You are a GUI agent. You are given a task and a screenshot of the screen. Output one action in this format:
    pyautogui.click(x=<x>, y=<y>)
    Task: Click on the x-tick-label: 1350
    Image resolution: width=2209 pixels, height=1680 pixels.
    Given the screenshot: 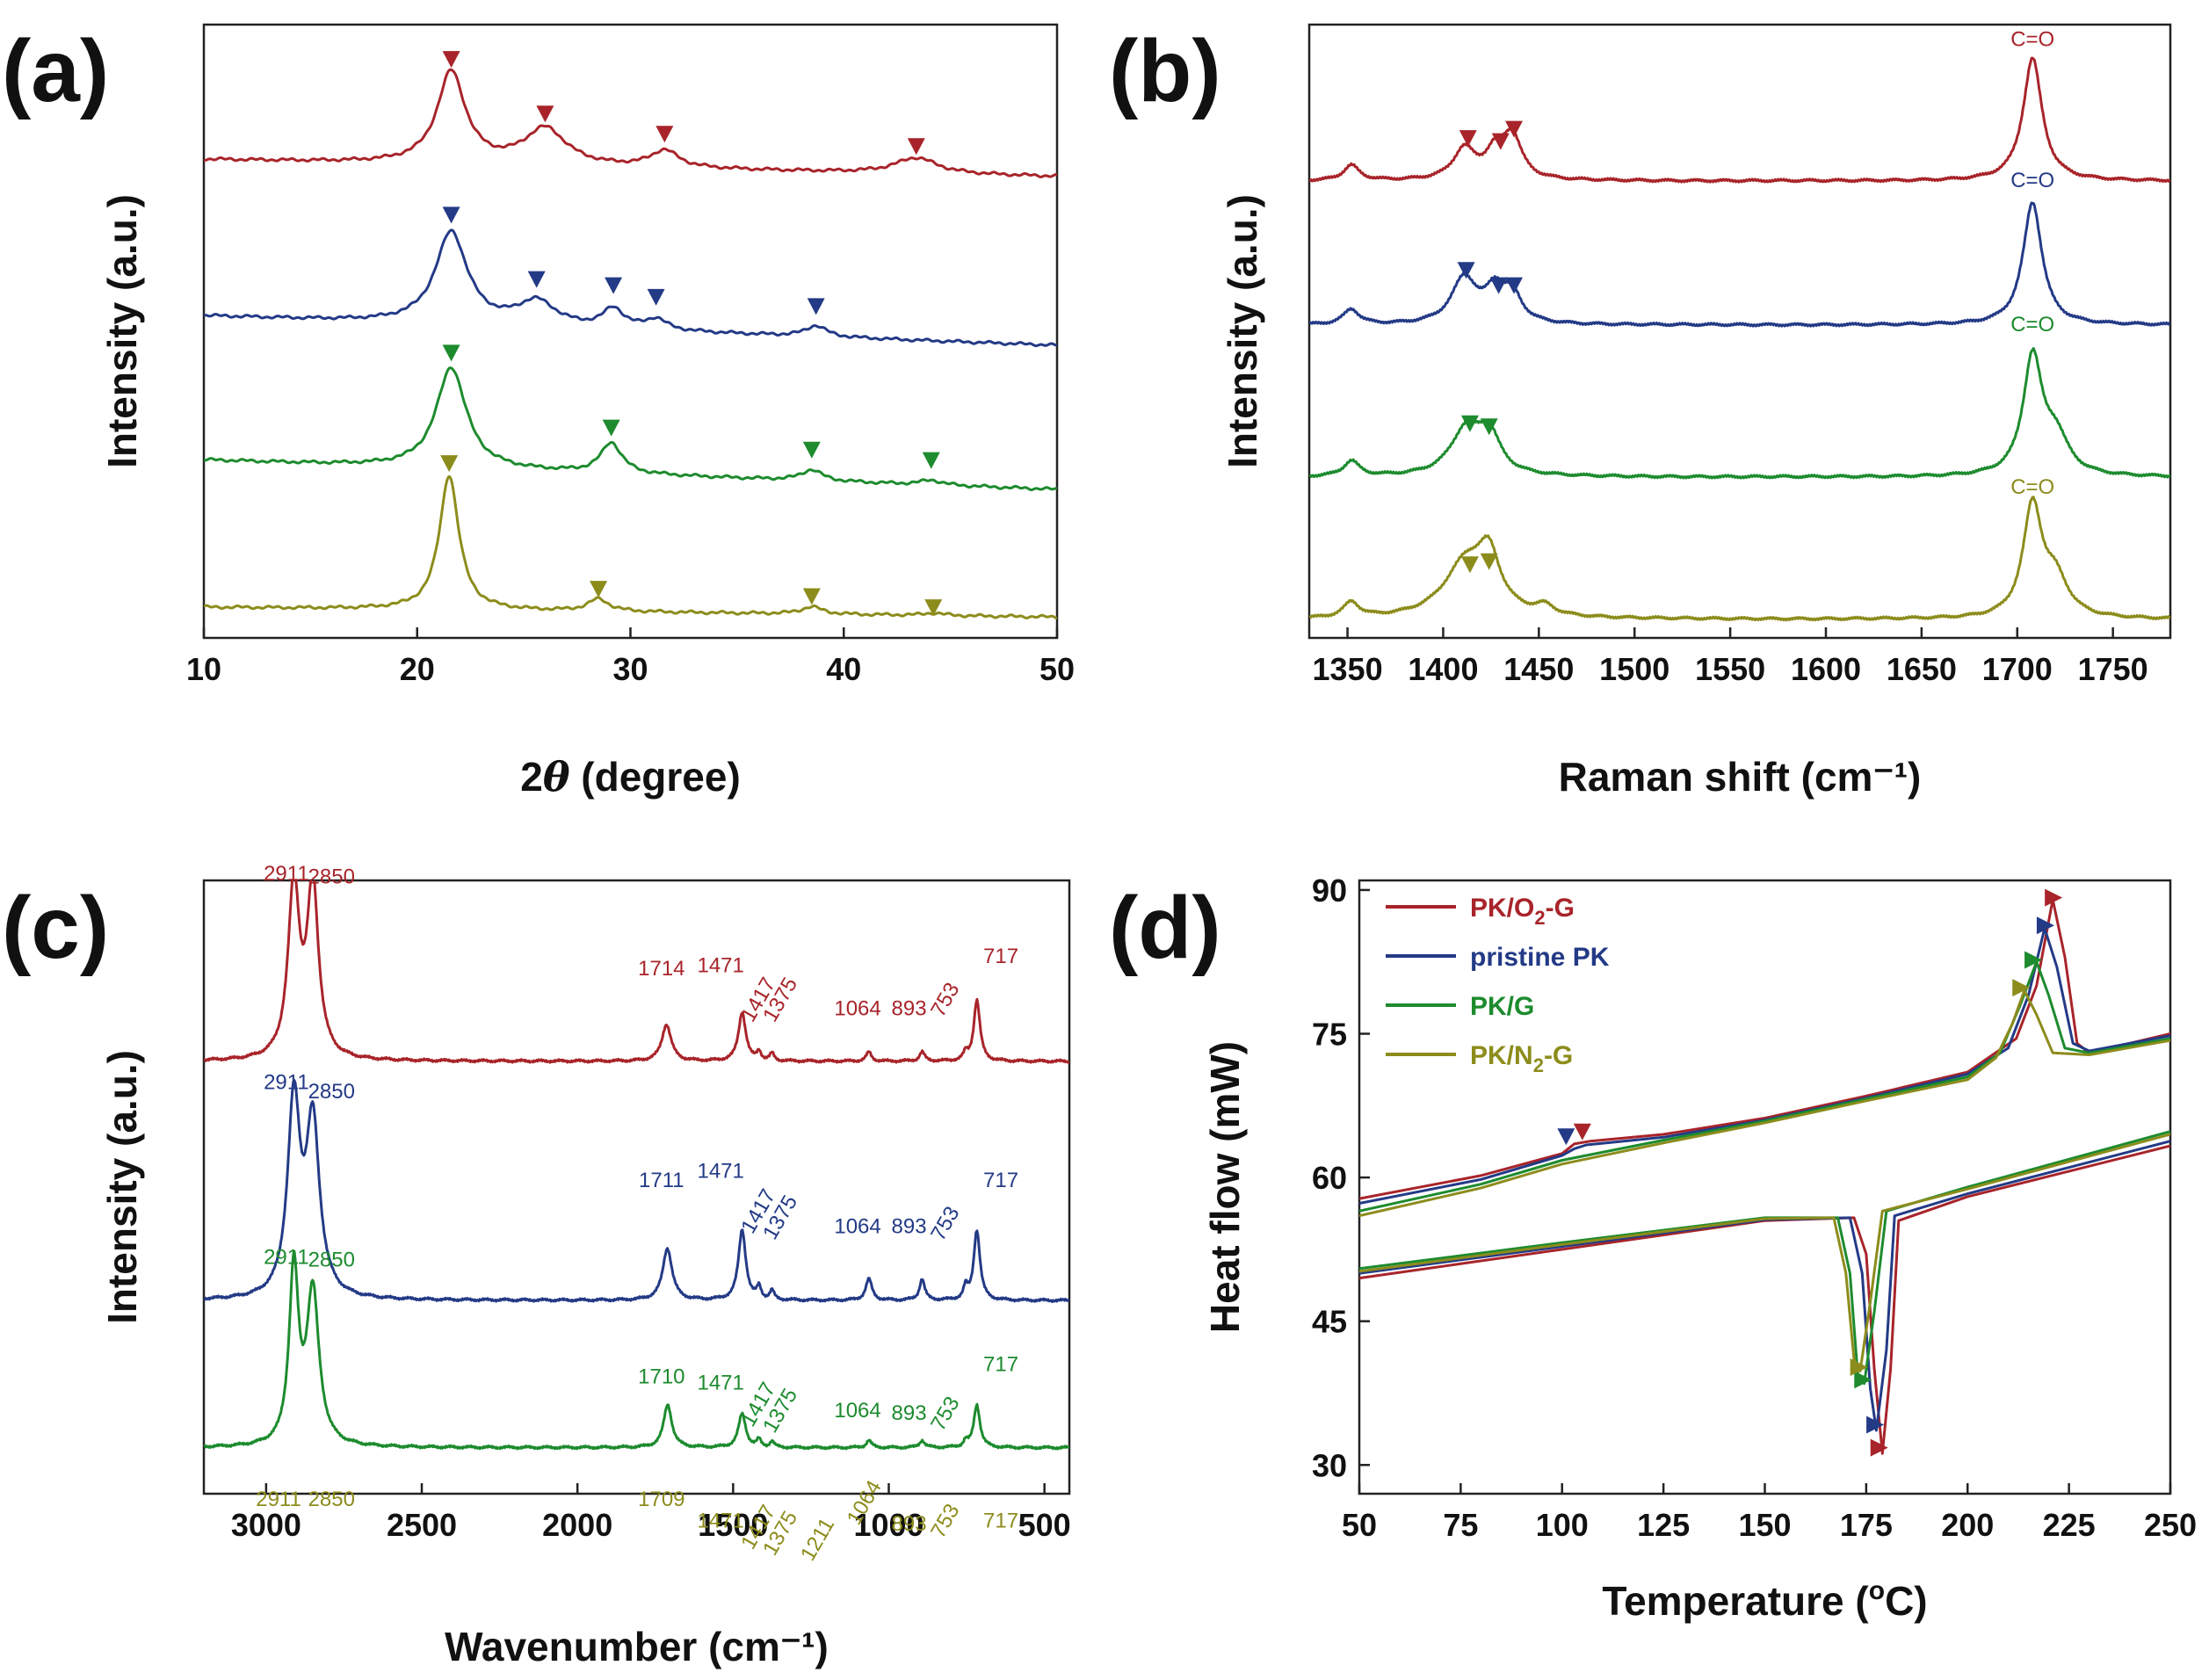 What is the action you would take?
    pyautogui.click(x=1348, y=669)
    